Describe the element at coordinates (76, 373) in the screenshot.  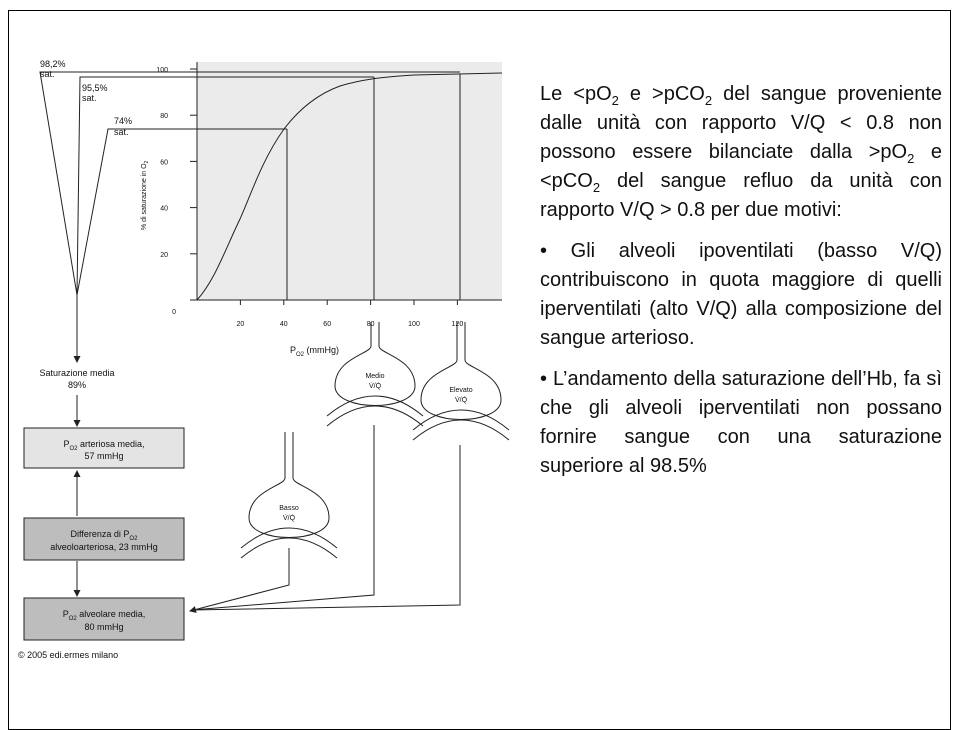
I see `mean-saturation: Saturazione media` at that location.